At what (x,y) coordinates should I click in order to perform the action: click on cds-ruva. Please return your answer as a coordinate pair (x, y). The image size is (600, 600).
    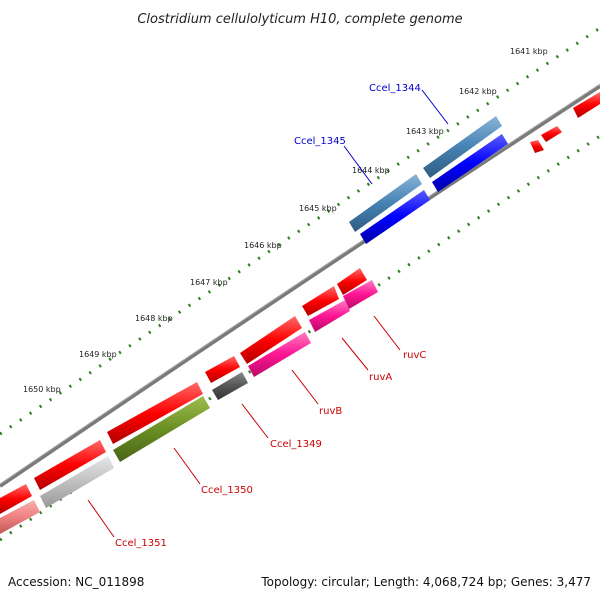
    Looking at the image, I should click on (329, 316).